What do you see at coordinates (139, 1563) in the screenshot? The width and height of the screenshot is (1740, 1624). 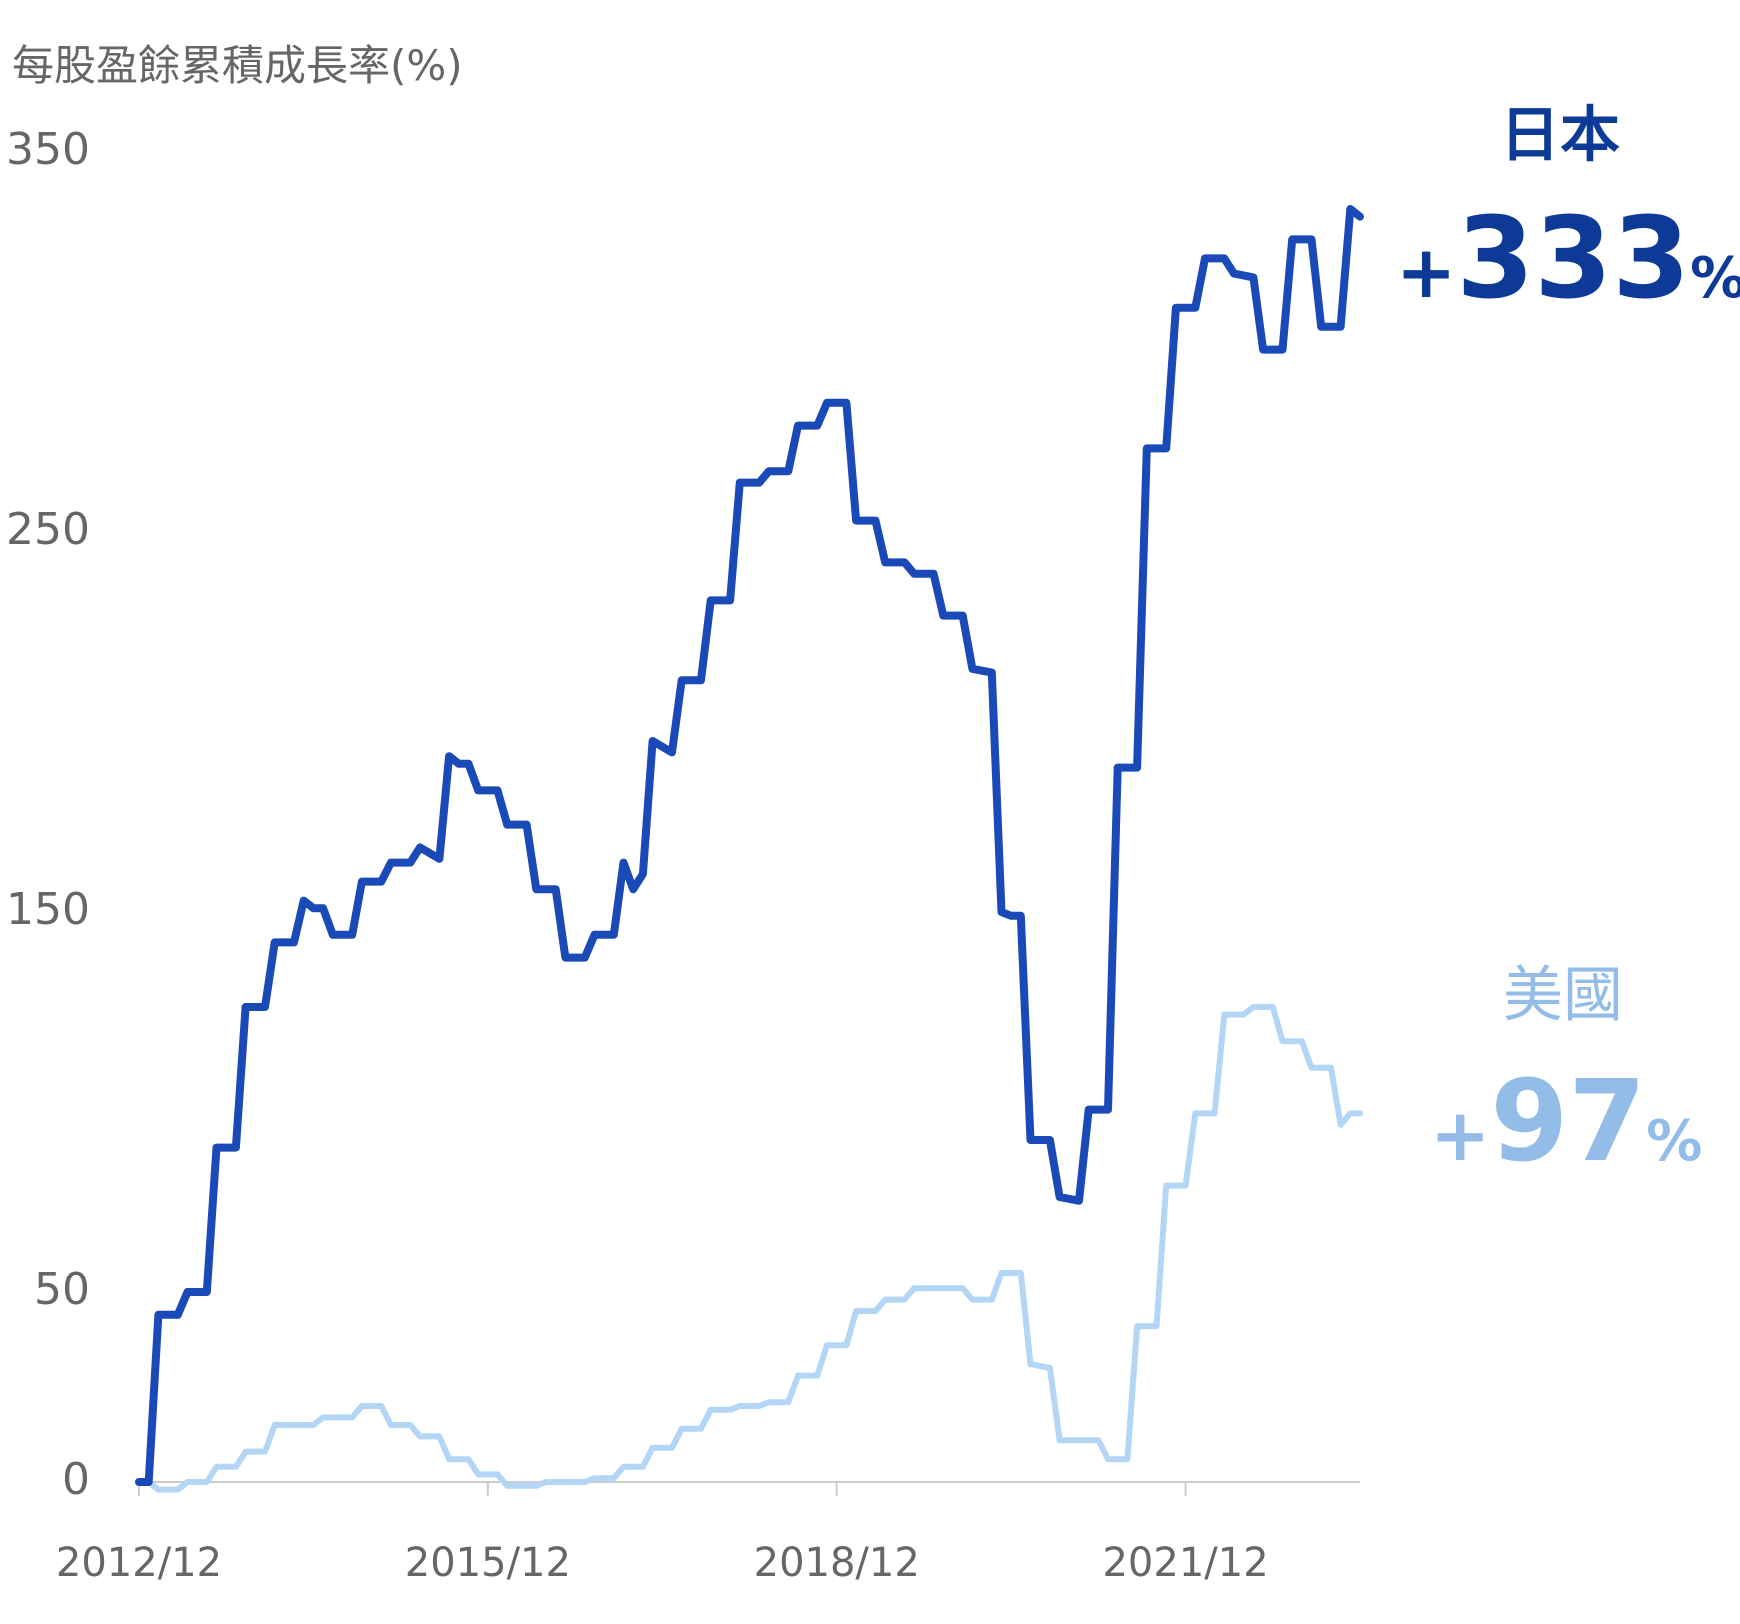 I see `x-tick-label: 2012/12` at bounding box center [139, 1563].